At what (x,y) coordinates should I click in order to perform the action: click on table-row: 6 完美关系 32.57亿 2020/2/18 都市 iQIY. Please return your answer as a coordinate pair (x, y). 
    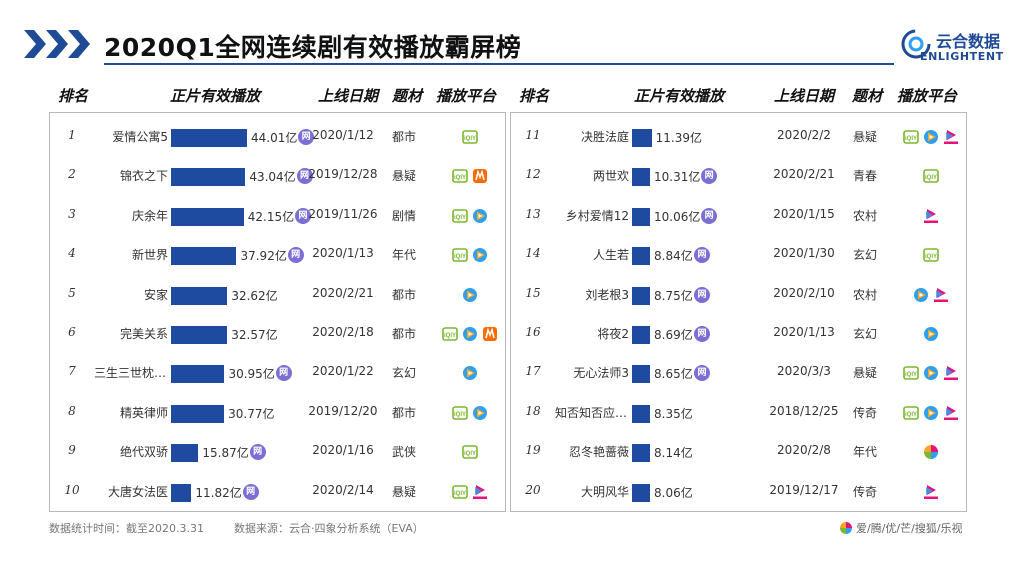
    Looking at the image, I should click on (278, 334).